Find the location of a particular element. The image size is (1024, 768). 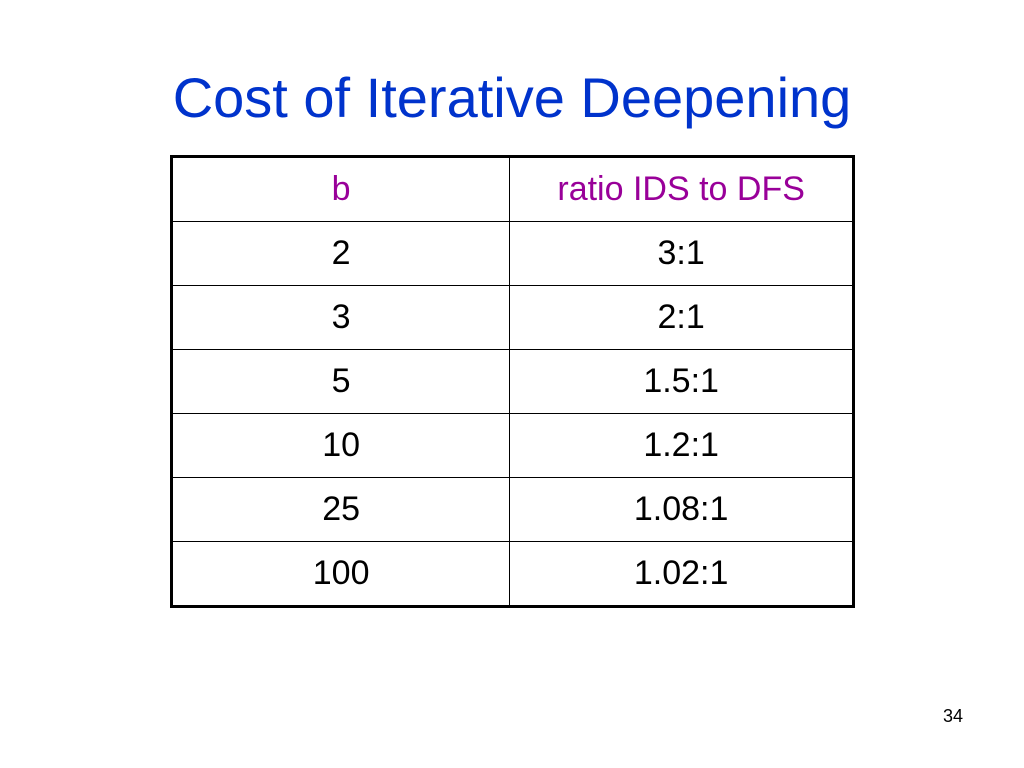

cell-ratio: 1.08:1 is located at coordinates (681, 509).